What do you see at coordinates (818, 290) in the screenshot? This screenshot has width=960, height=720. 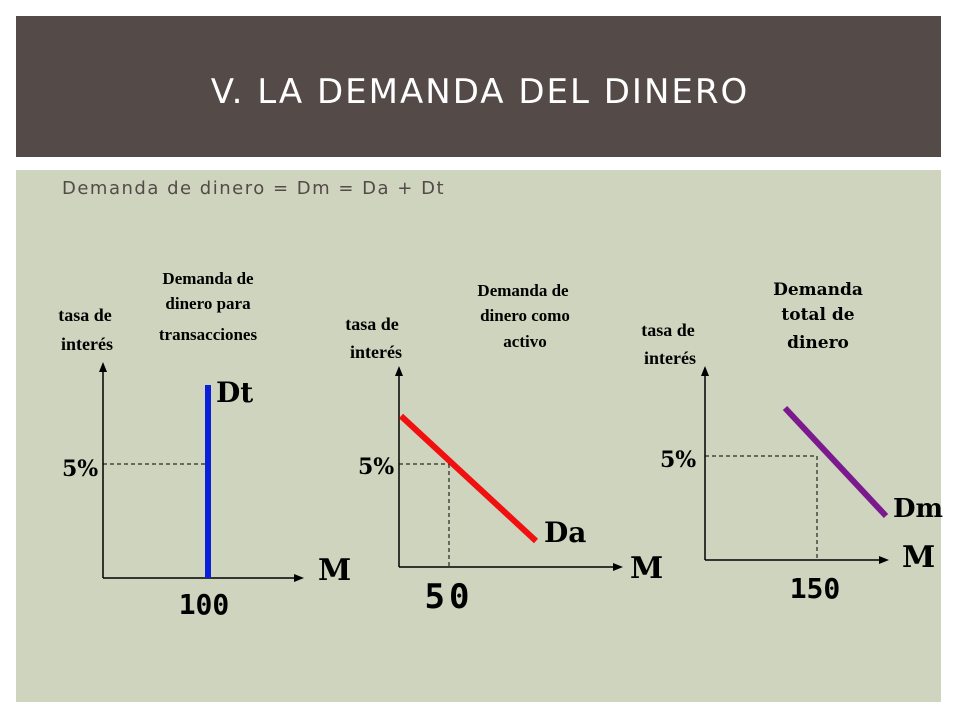 I see `panel-title-line-1: Demanda` at bounding box center [818, 290].